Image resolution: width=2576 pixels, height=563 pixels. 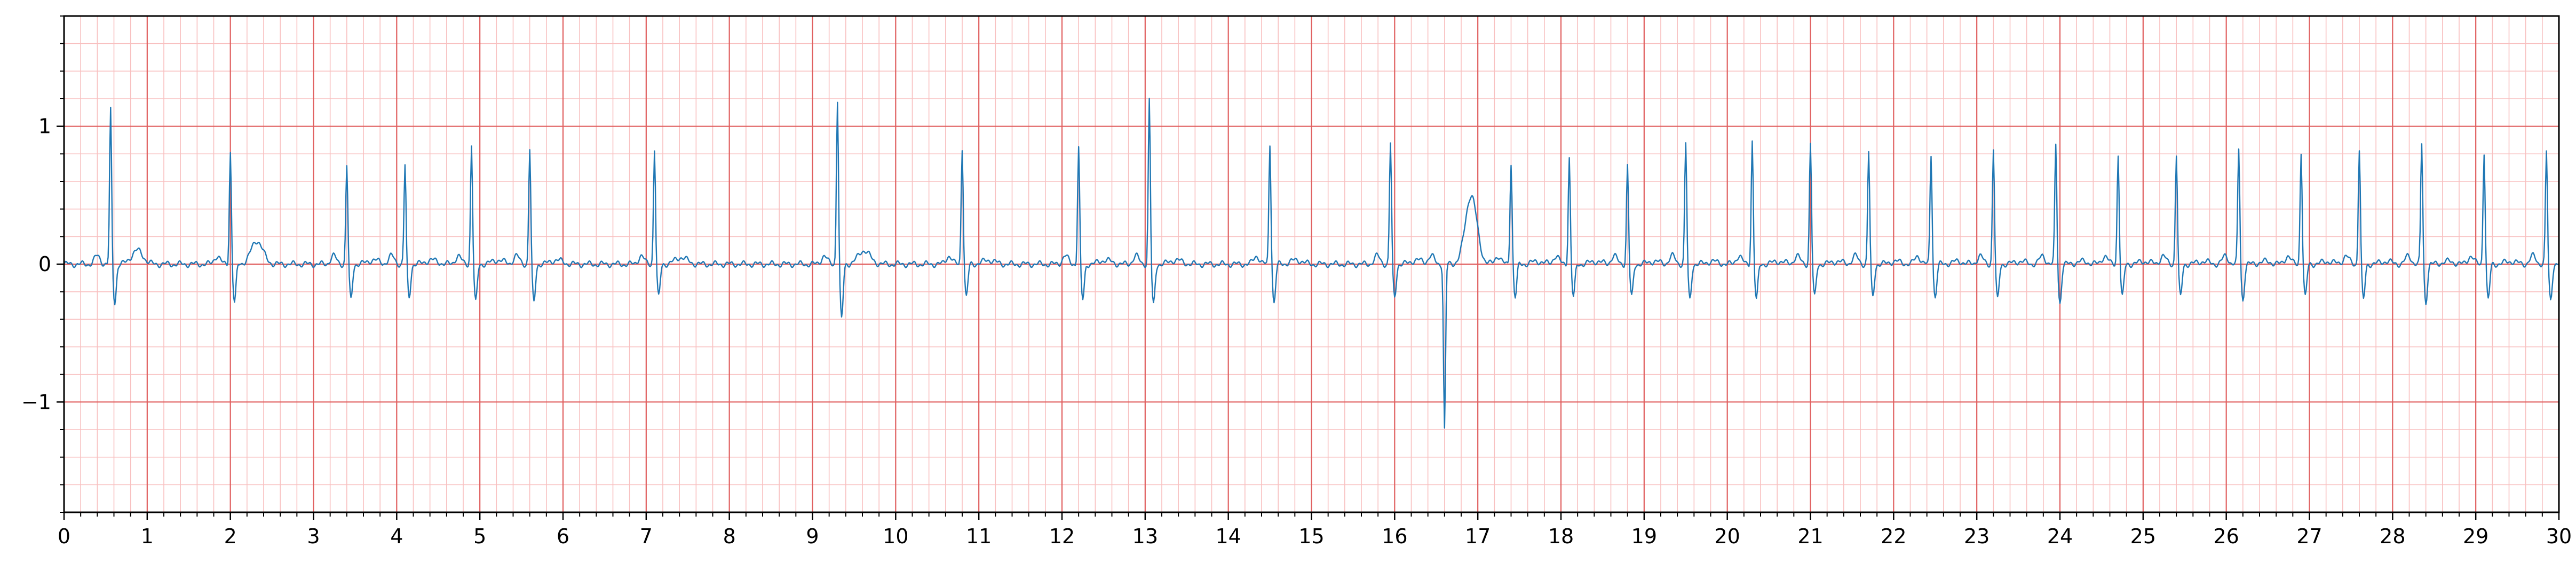 What do you see at coordinates (1394, 536) in the screenshot?
I see `x-tick-label: 16` at bounding box center [1394, 536].